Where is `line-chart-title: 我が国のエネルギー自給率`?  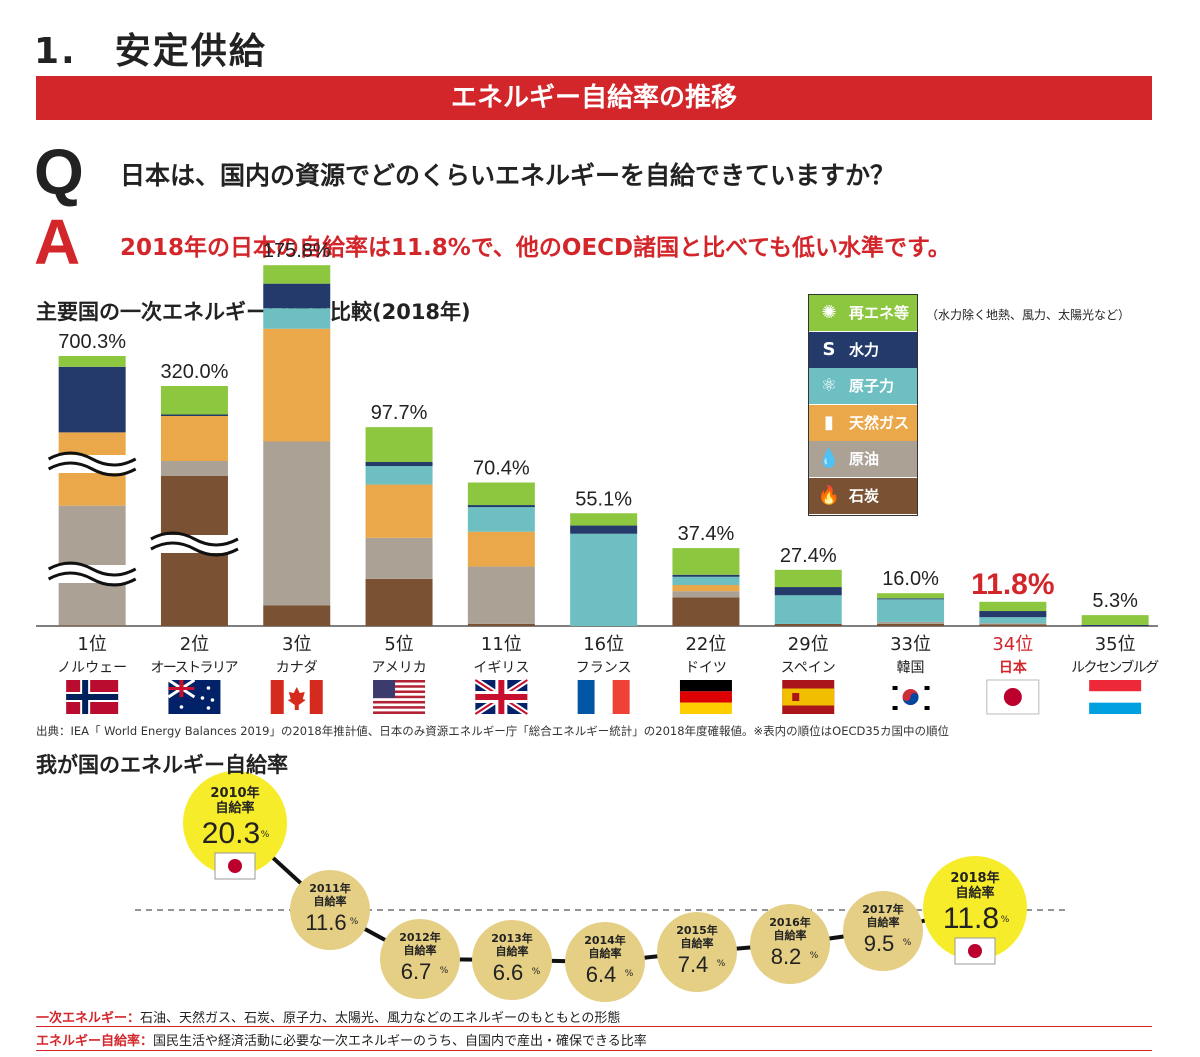 line-chart-title: 我が国のエネルギー自給率 is located at coordinates (162, 765).